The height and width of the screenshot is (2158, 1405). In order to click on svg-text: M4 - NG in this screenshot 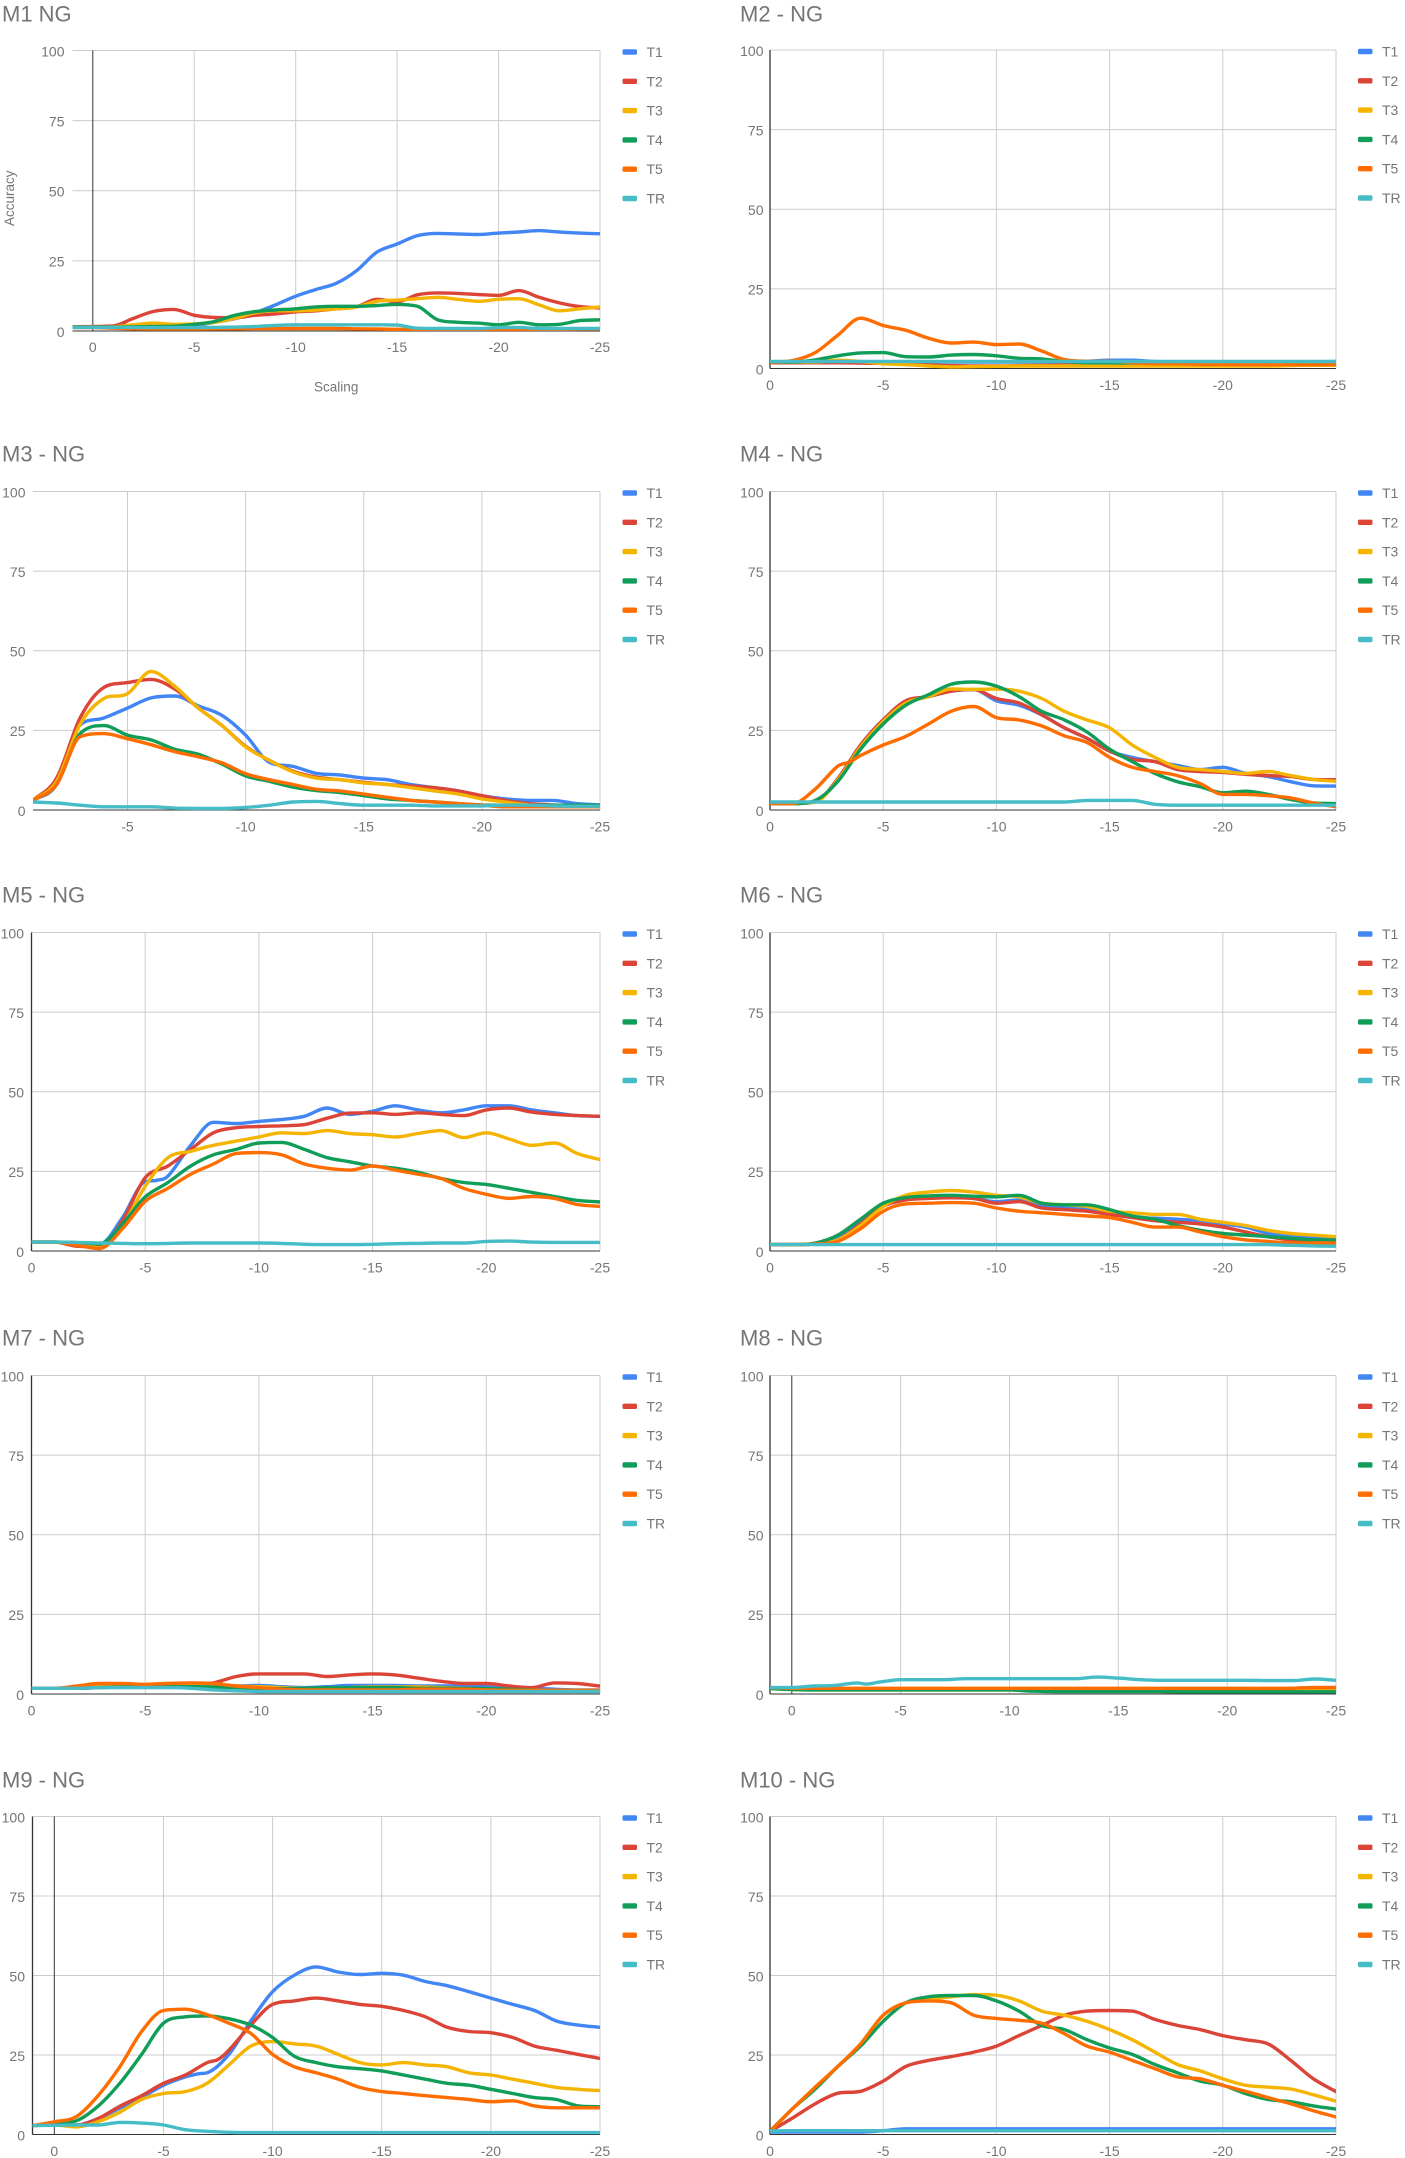, I will do `click(781, 454)`.